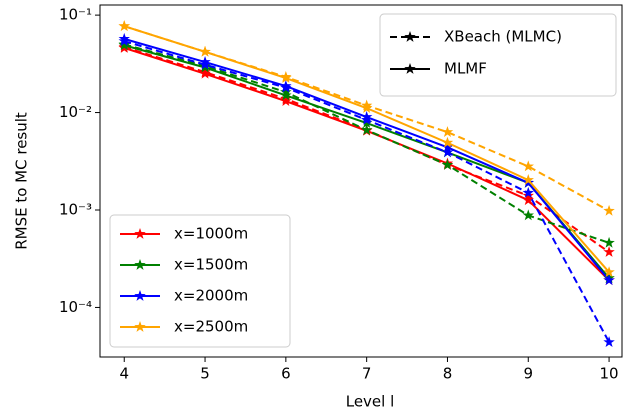 The image size is (626, 420). I want to click on y-tick-label: 10⁻², so click(75, 112).